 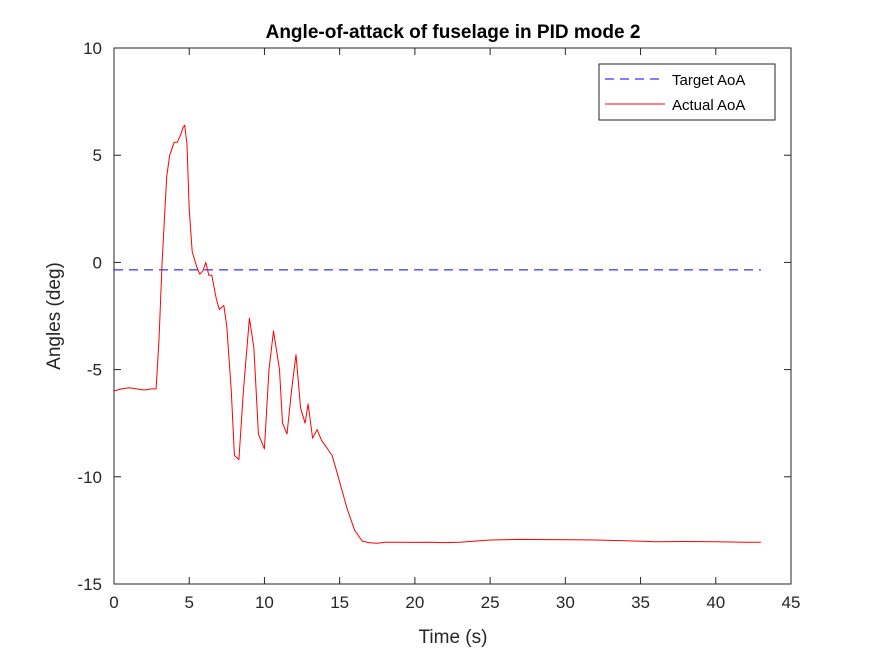 I want to click on x-tick-label: 15, so click(x=339, y=602).